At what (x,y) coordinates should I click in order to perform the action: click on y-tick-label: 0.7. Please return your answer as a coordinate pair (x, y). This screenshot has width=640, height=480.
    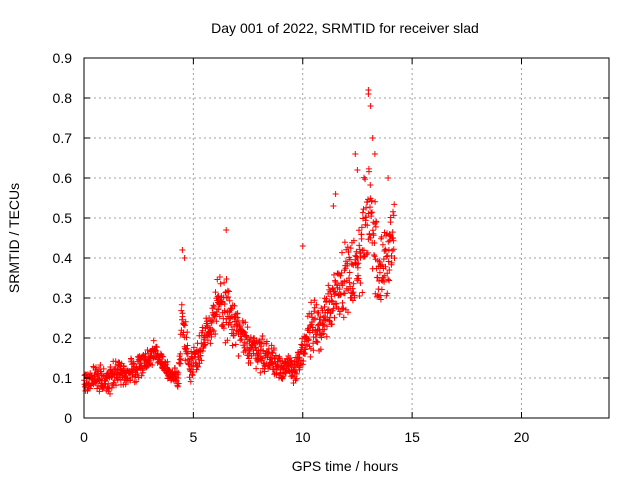
    Looking at the image, I should click on (63, 138).